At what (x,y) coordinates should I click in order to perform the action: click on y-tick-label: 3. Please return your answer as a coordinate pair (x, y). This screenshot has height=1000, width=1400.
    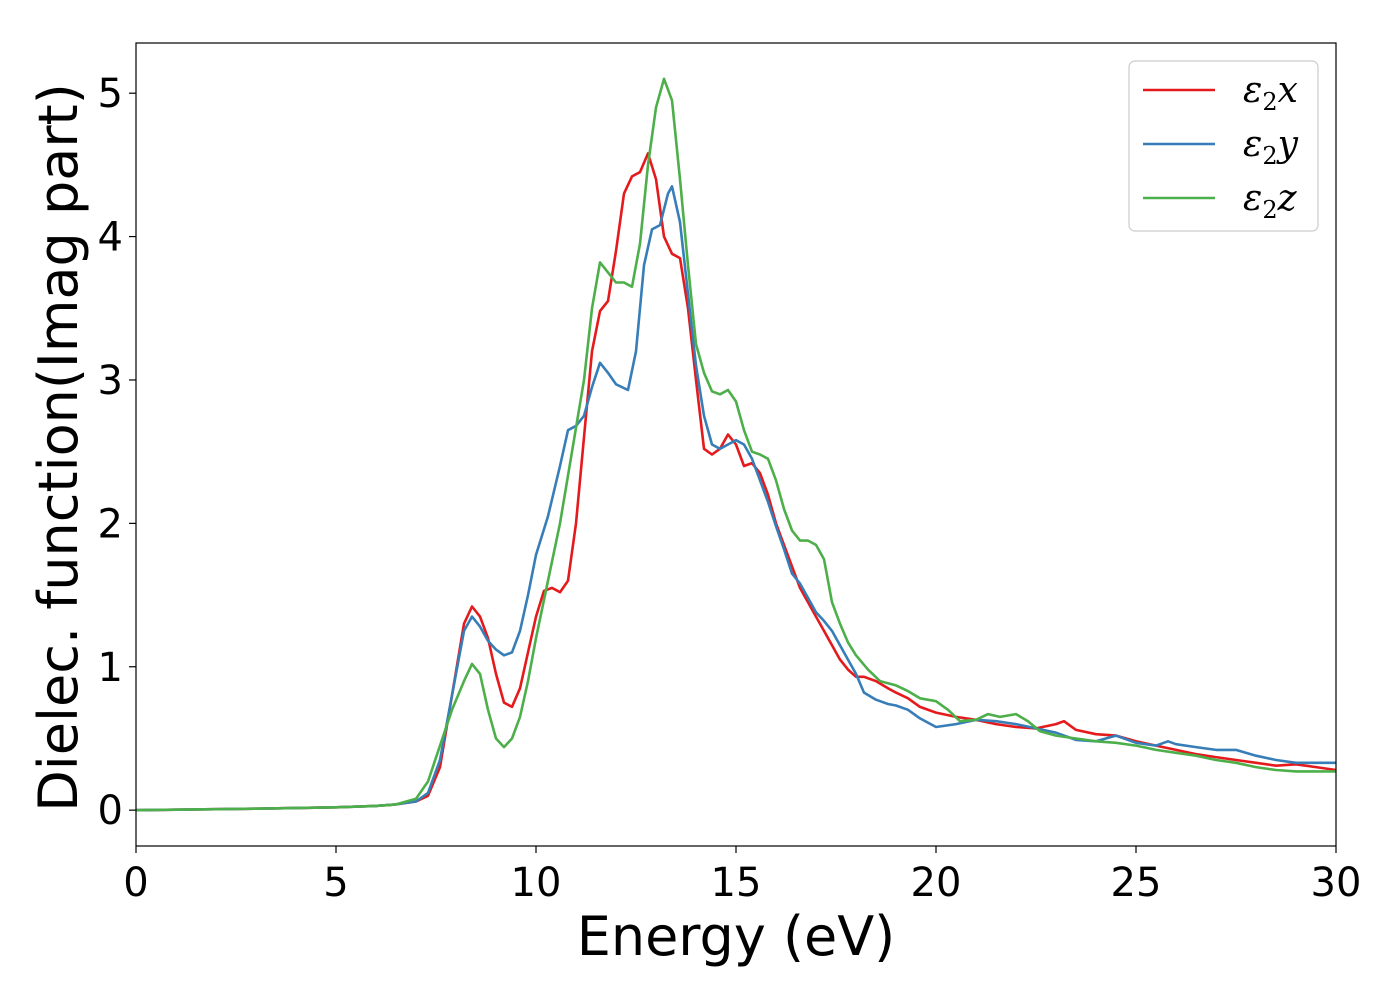
    Looking at the image, I should click on (110, 381).